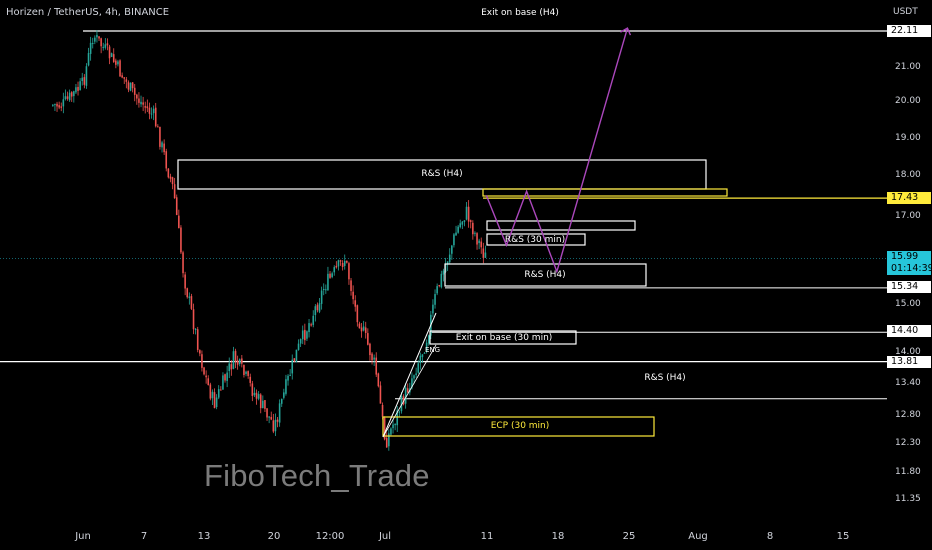  What do you see at coordinates (204, 536) in the screenshot?
I see `x-tick-label: 13` at bounding box center [204, 536].